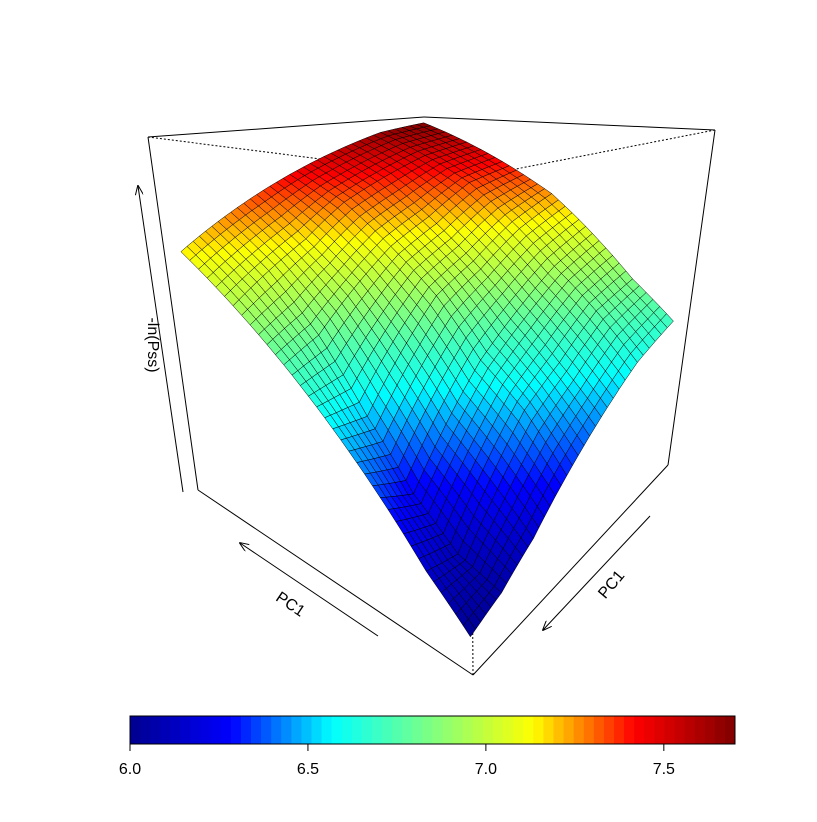  Describe the element at coordinates (664, 769) in the screenshot. I see `colorbar-tick-label: 7.5` at that location.